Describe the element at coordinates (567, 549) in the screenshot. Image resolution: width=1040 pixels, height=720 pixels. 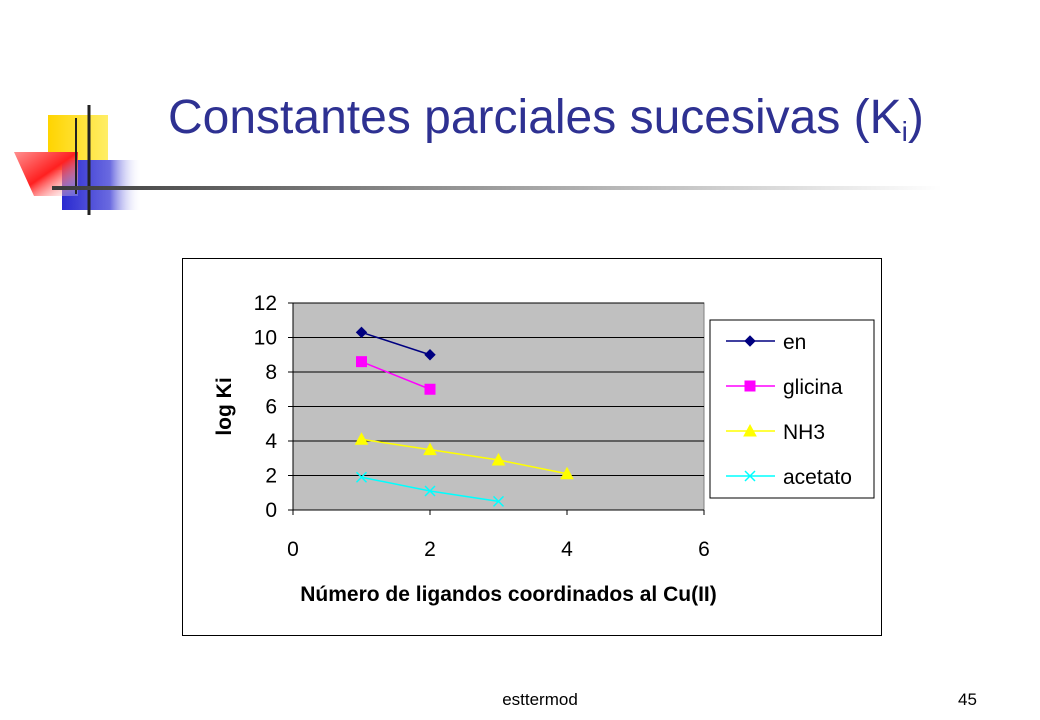
I see `x-tick-label: 4` at that location.